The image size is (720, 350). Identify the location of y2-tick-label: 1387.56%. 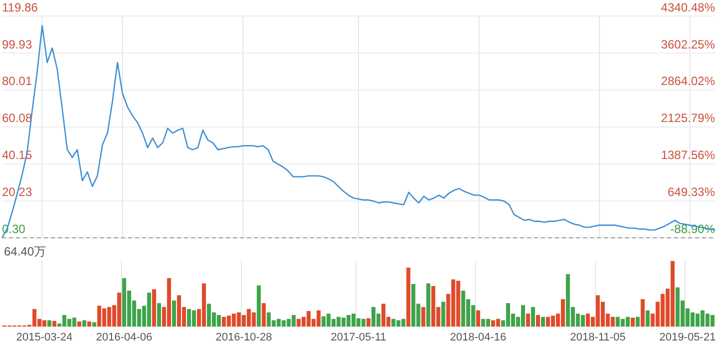
(688, 155).